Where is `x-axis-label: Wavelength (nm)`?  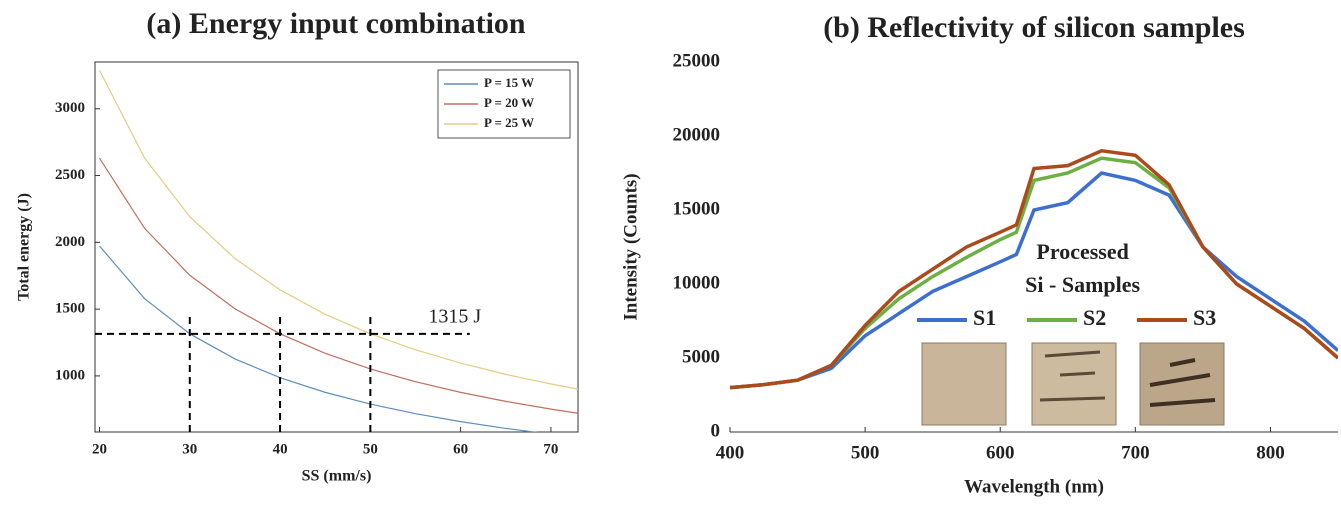
x-axis-label: Wavelength (nm) is located at coordinates (1034, 486).